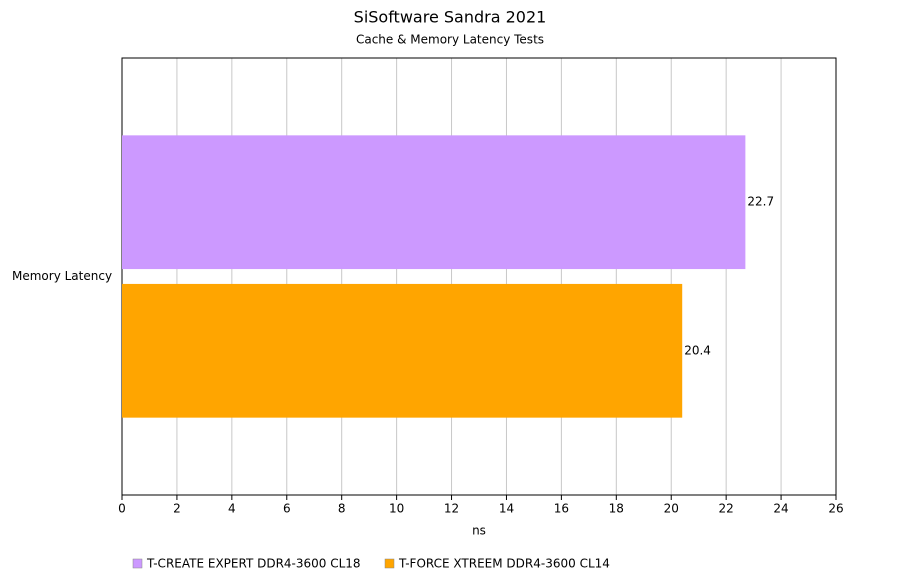  What do you see at coordinates (396, 509) in the screenshot?
I see `x-tick-label: 10` at bounding box center [396, 509].